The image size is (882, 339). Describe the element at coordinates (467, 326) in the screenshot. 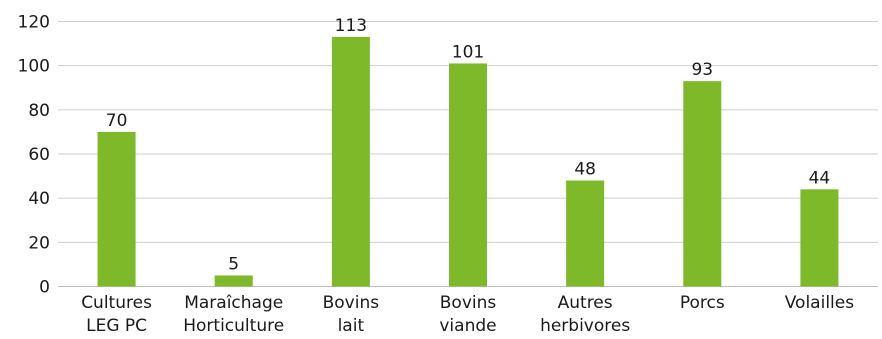

I see `x-tick-label: viande` at that location.